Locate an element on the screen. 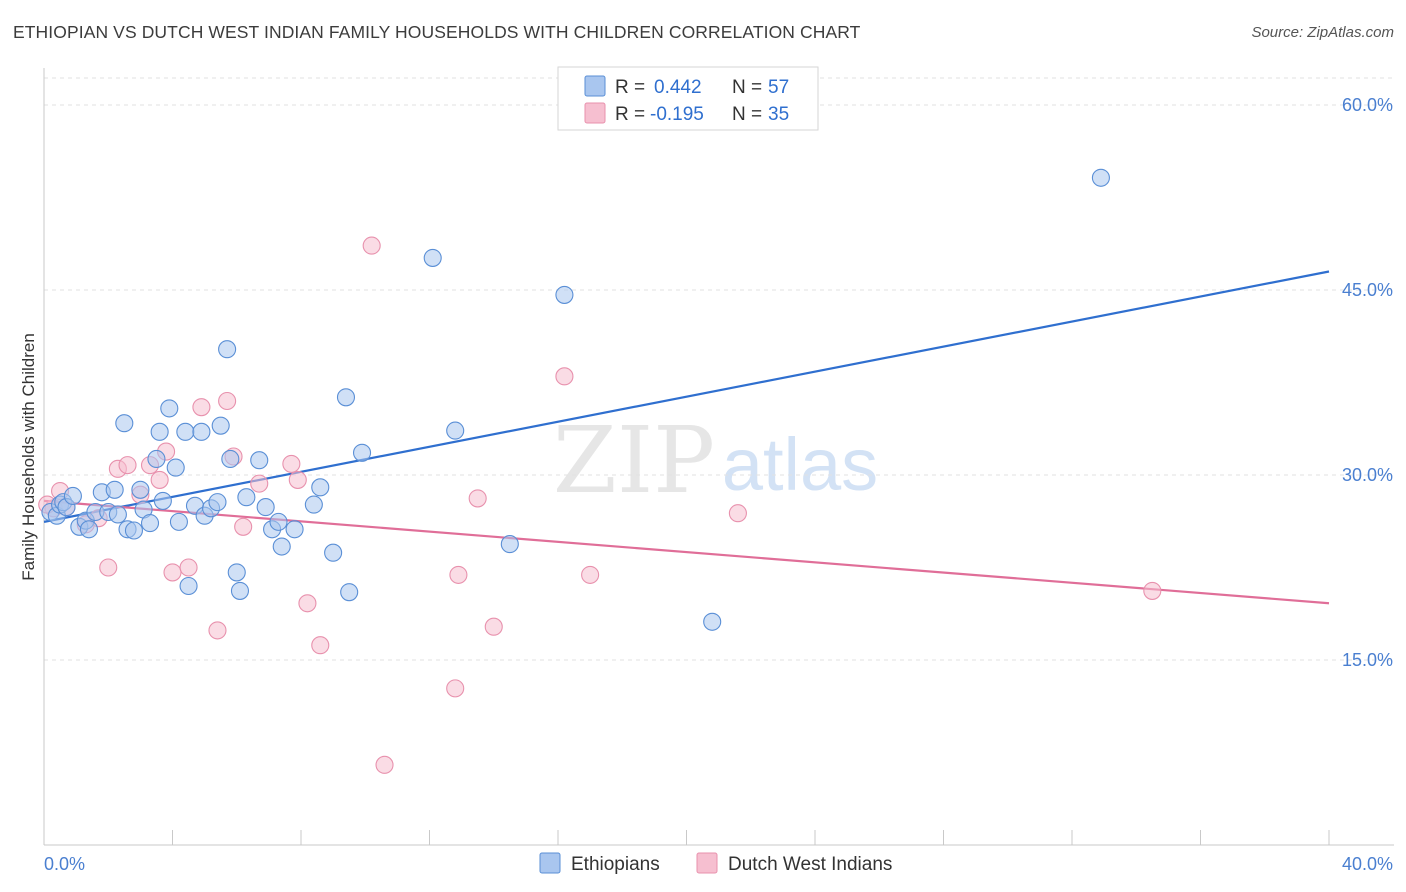 Image resolution: width=1406 pixels, height=892 pixels. legend-swatch-ethiopians is located at coordinates (550, 863).